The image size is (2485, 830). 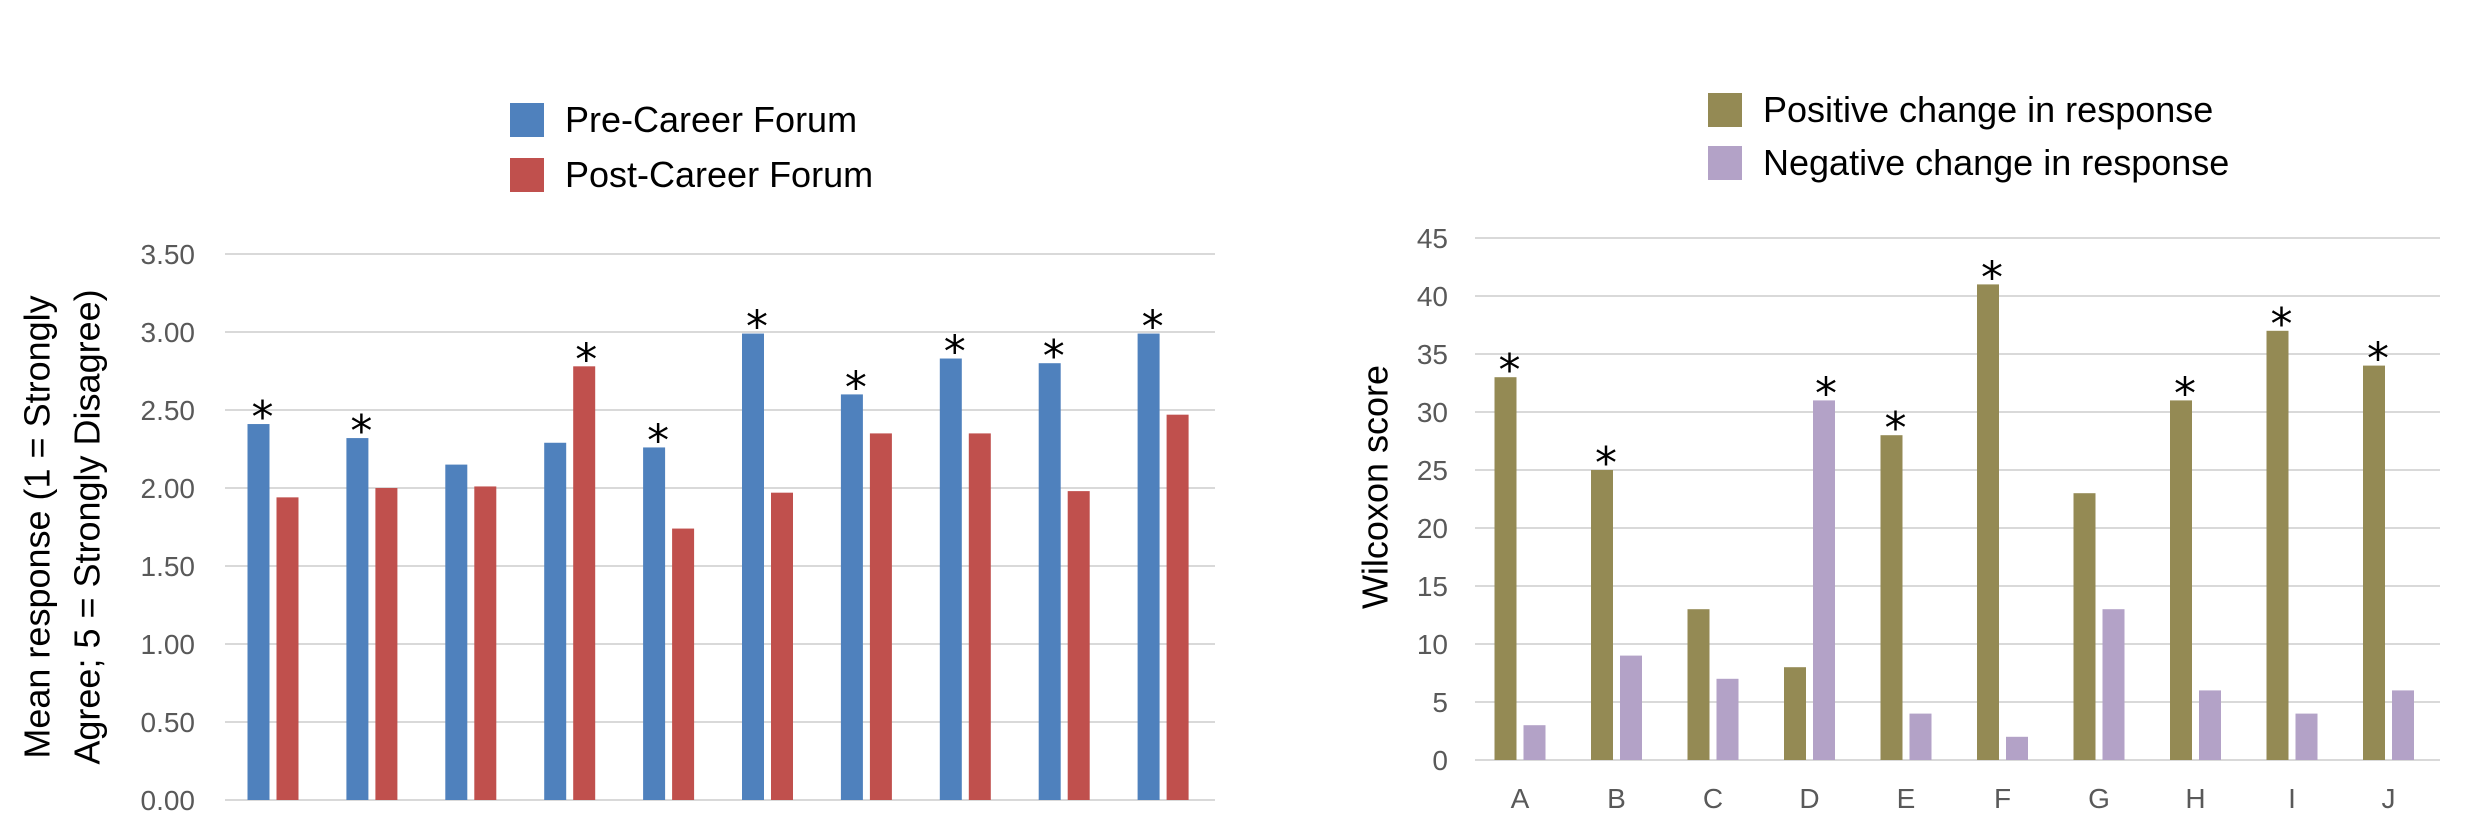 What do you see at coordinates (2002, 798) in the screenshot?
I see `x-tick-label: F` at bounding box center [2002, 798].